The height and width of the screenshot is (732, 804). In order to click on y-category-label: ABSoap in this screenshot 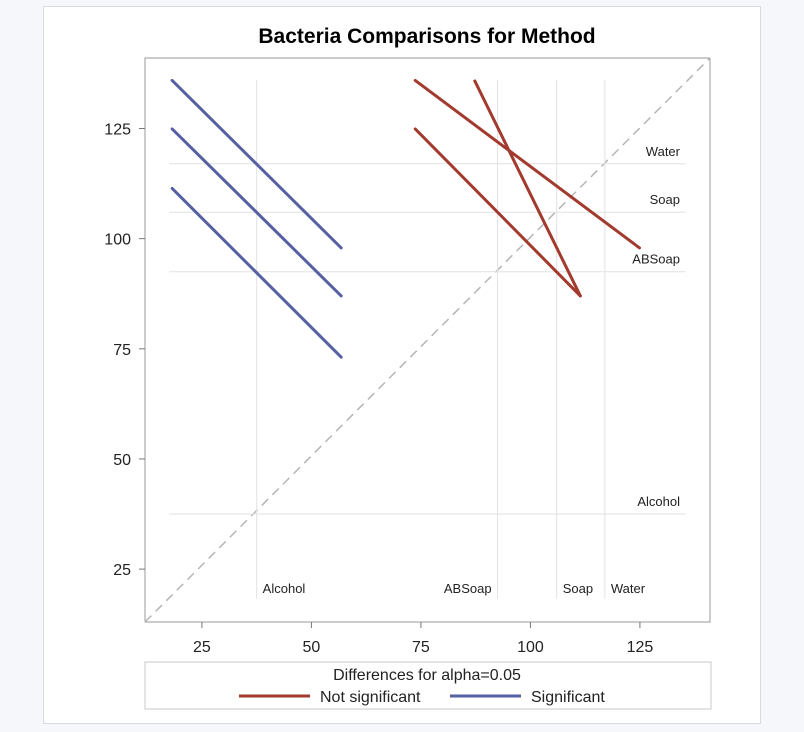, I will do `click(656, 259)`.